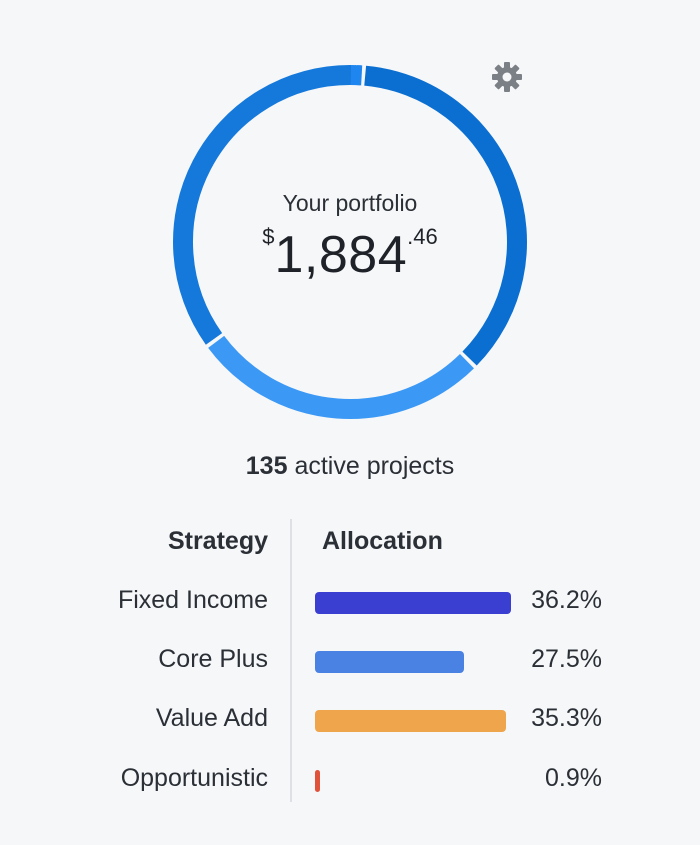 The height and width of the screenshot is (845, 700). What do you see at coordinates (213, 659) in the screenshot?
I see `strategy-name: Core Plus` at bounding box center [213, 659].